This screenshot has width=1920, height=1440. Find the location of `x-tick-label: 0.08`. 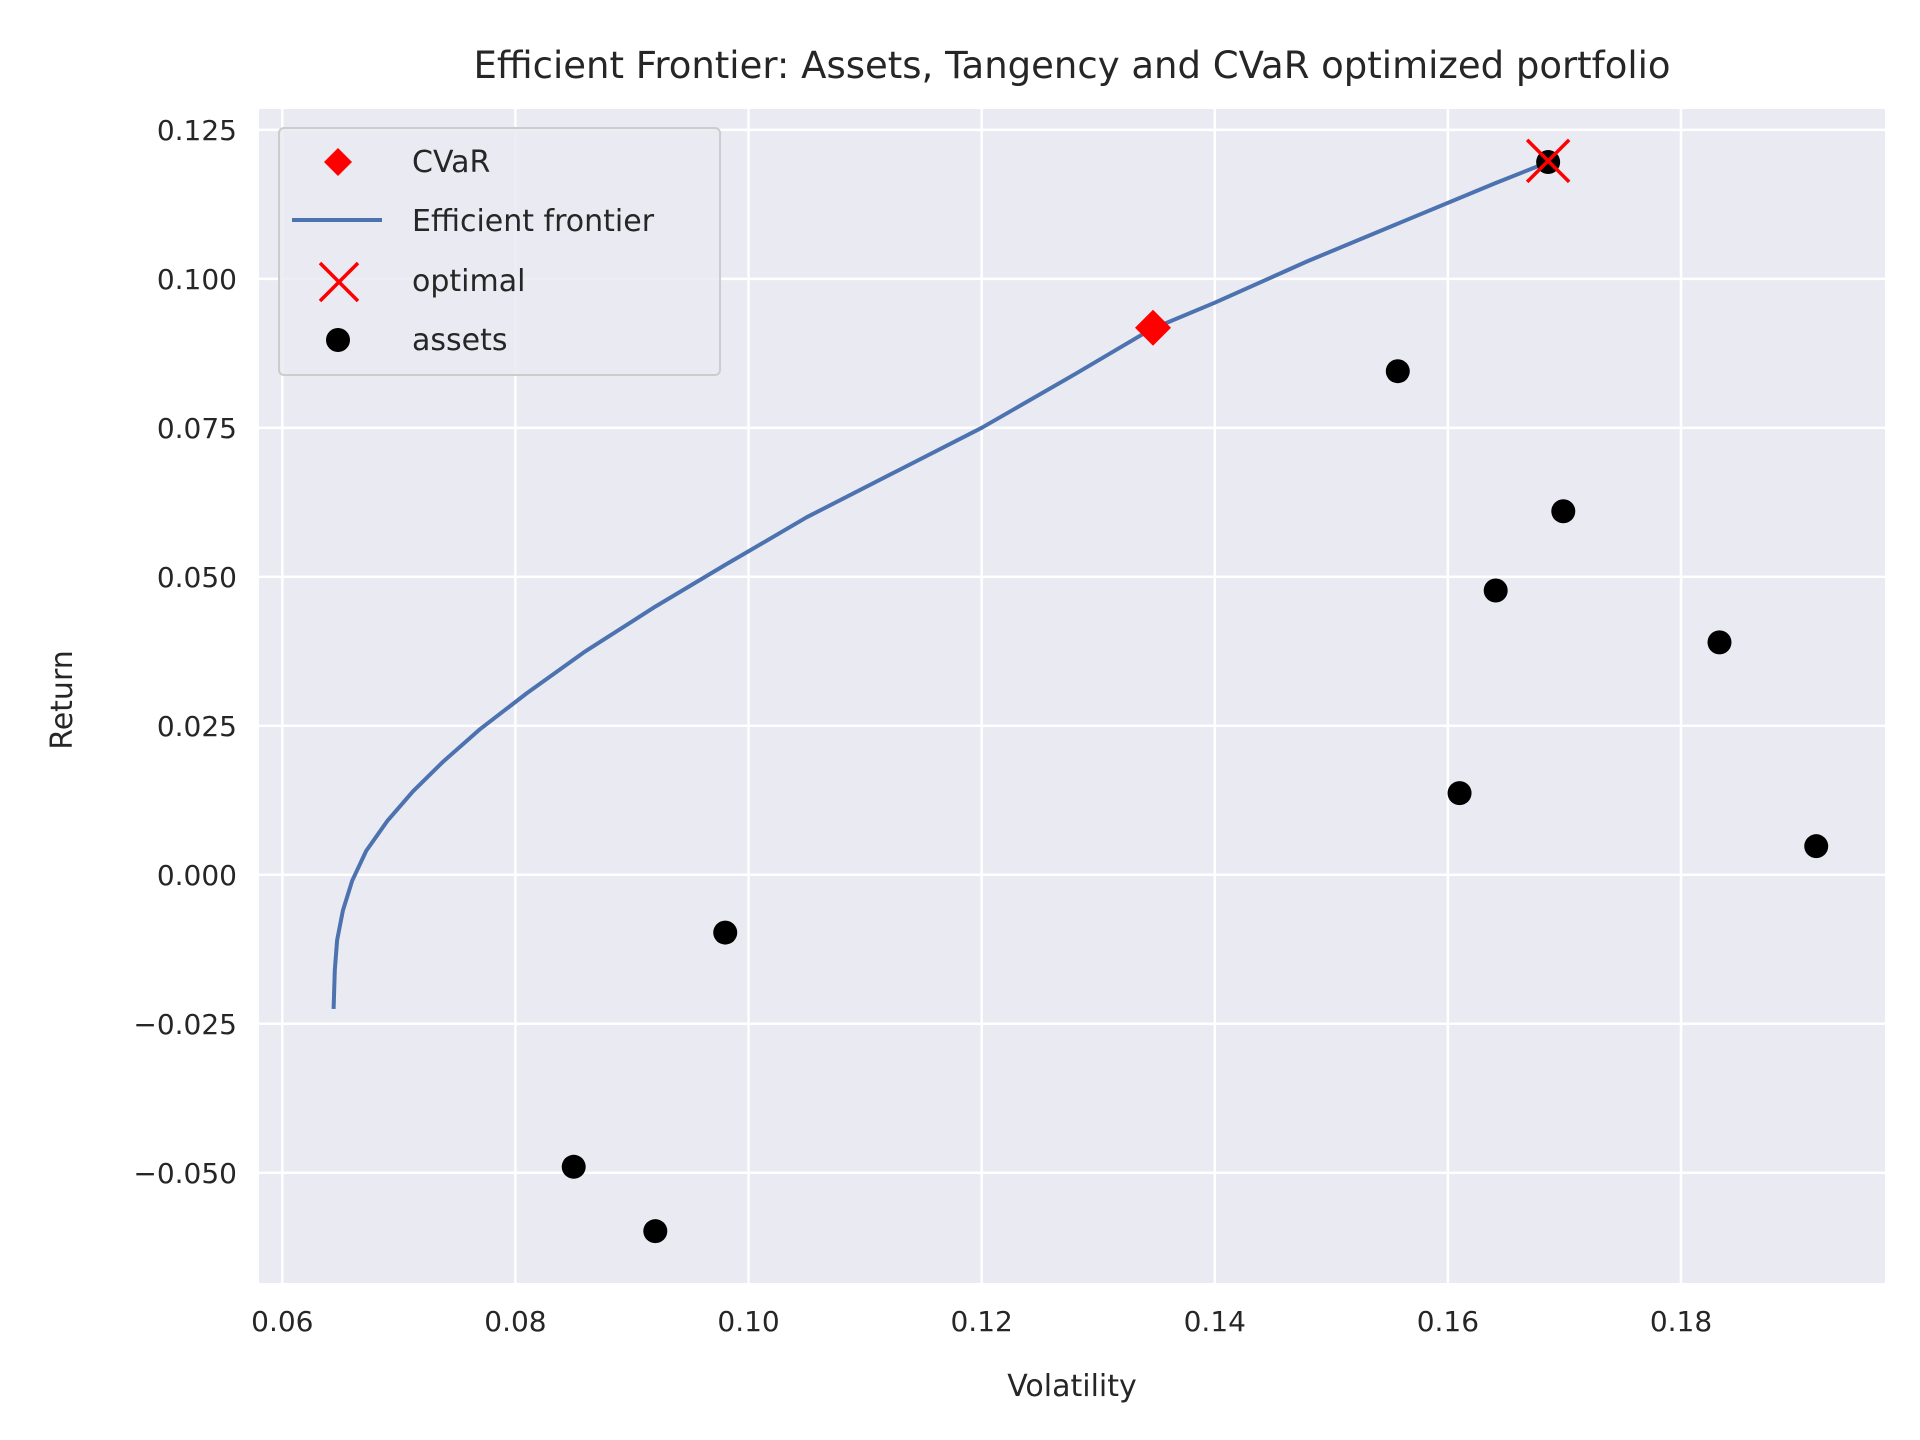

x-tick-label: 0.08 is located at coordinates (515, 1321).